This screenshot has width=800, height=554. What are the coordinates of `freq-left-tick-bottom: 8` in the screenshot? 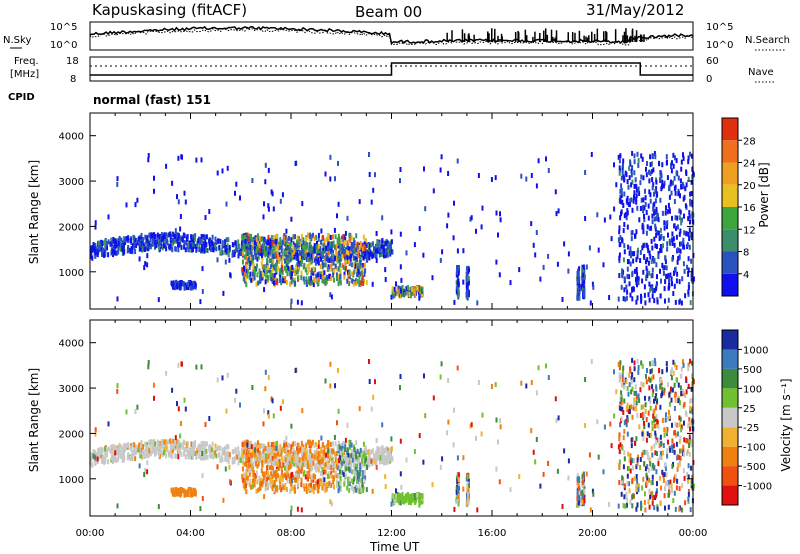 It's located at (73, 79).